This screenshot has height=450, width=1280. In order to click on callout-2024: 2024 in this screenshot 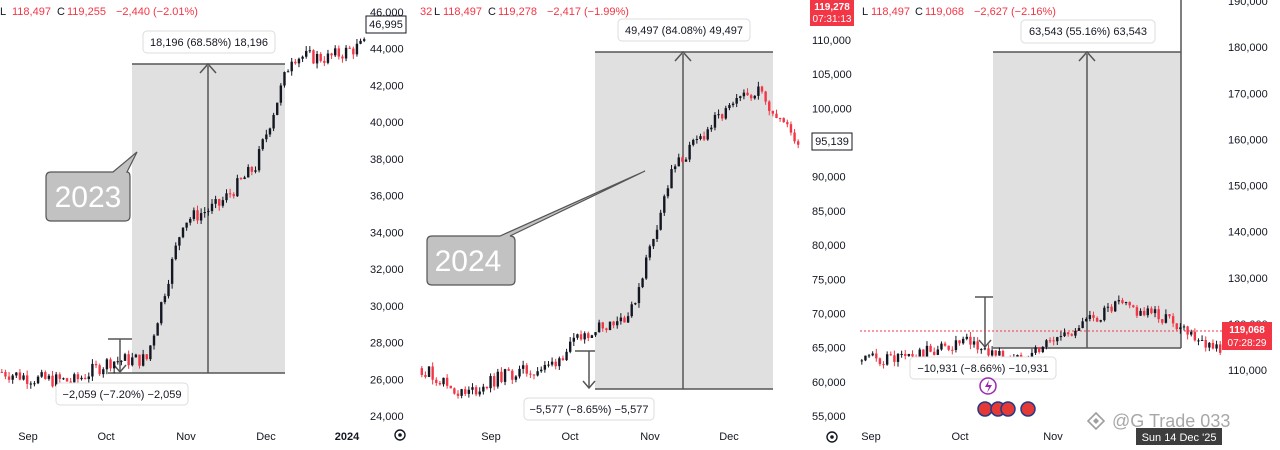, I will do `click(536, 228)`.